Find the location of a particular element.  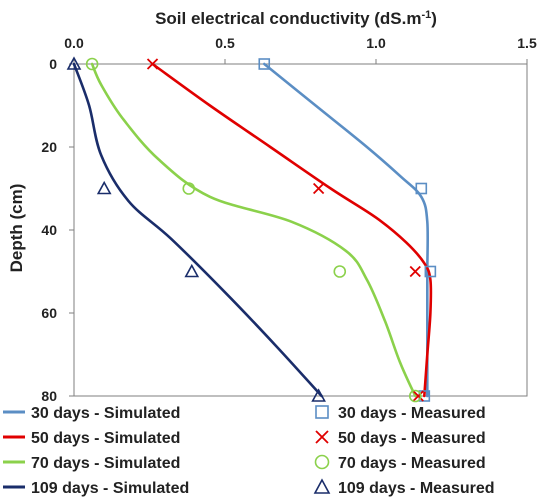

legend-label: 30 days - Measured is located at coordinates (412, 413).